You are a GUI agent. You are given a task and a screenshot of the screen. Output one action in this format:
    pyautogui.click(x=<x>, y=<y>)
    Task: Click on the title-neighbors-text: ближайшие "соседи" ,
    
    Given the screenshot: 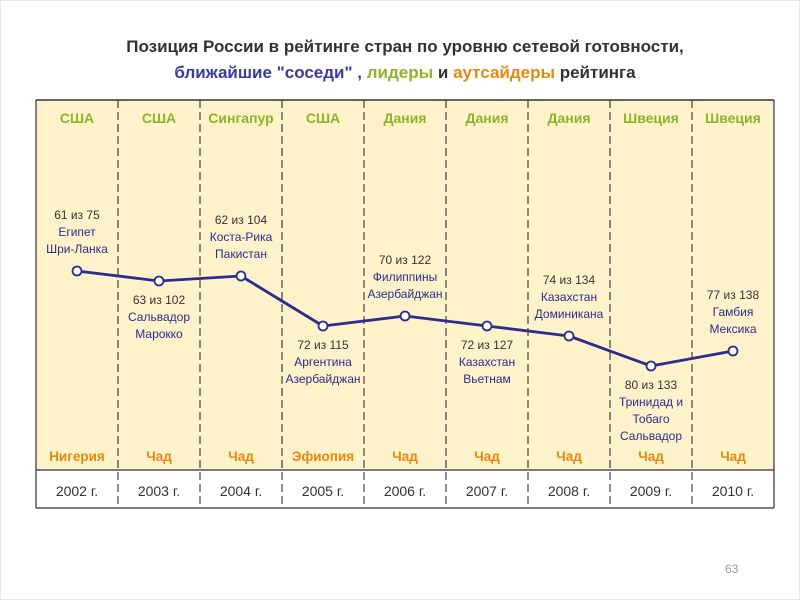 What is the action you would take?
    pyautogui.click(x=270, y=72)
    